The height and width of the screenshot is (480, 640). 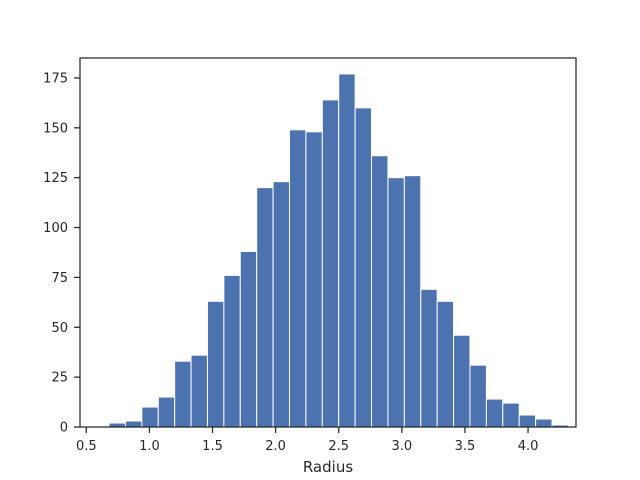 What do you see at coordinates (338, 446) in the screenshot?
I see `x-tick-label: 2.5` at bounding box center [338, 446].